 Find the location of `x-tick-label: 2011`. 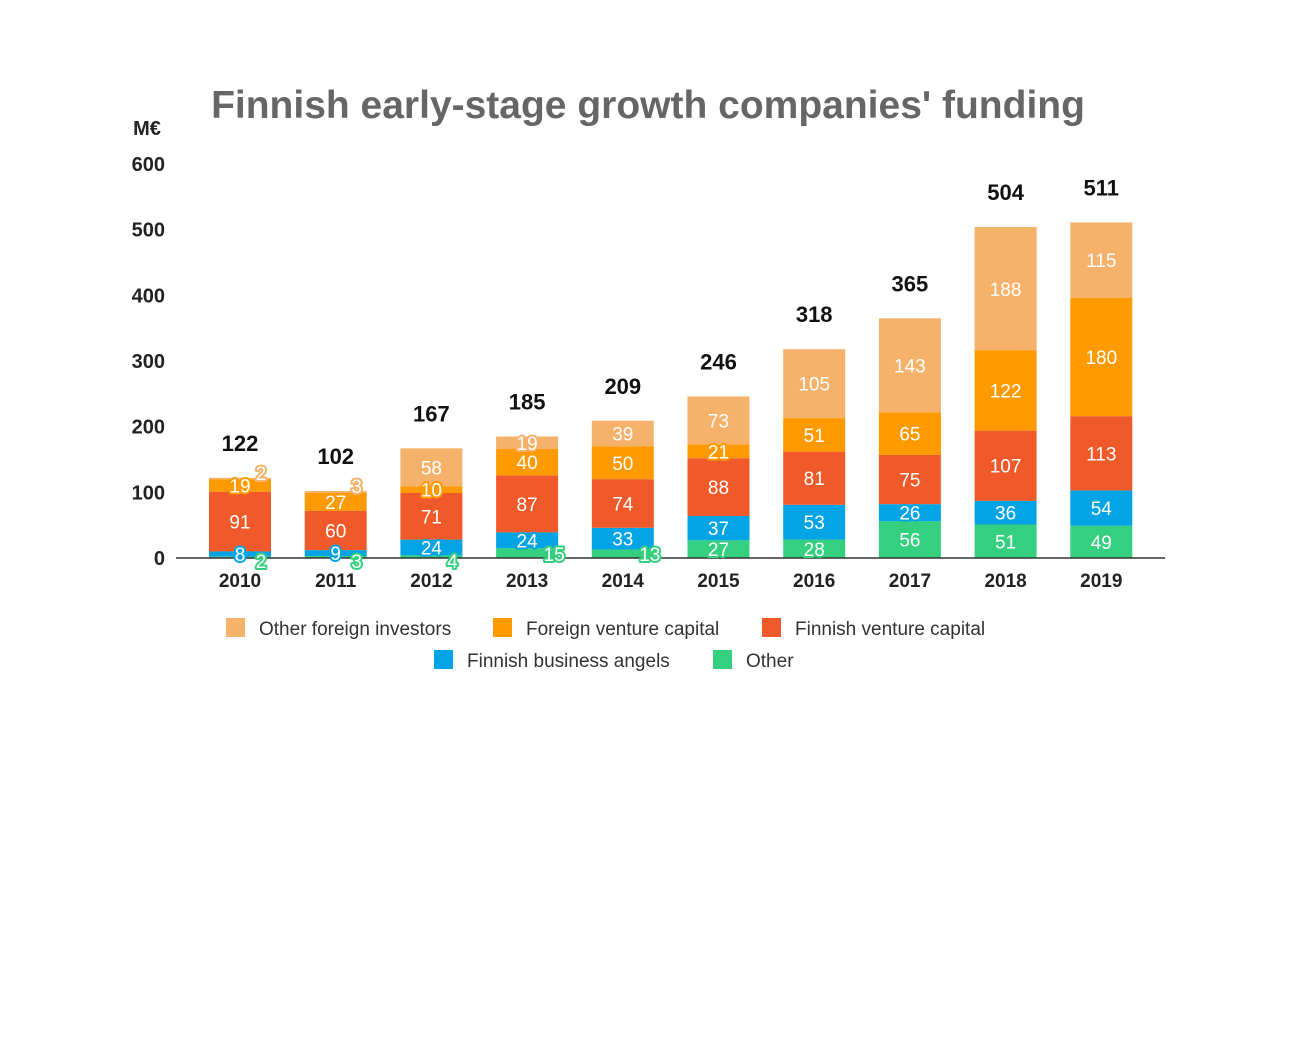

x-tick-label: 2011 is located at coordinates (336, 581).